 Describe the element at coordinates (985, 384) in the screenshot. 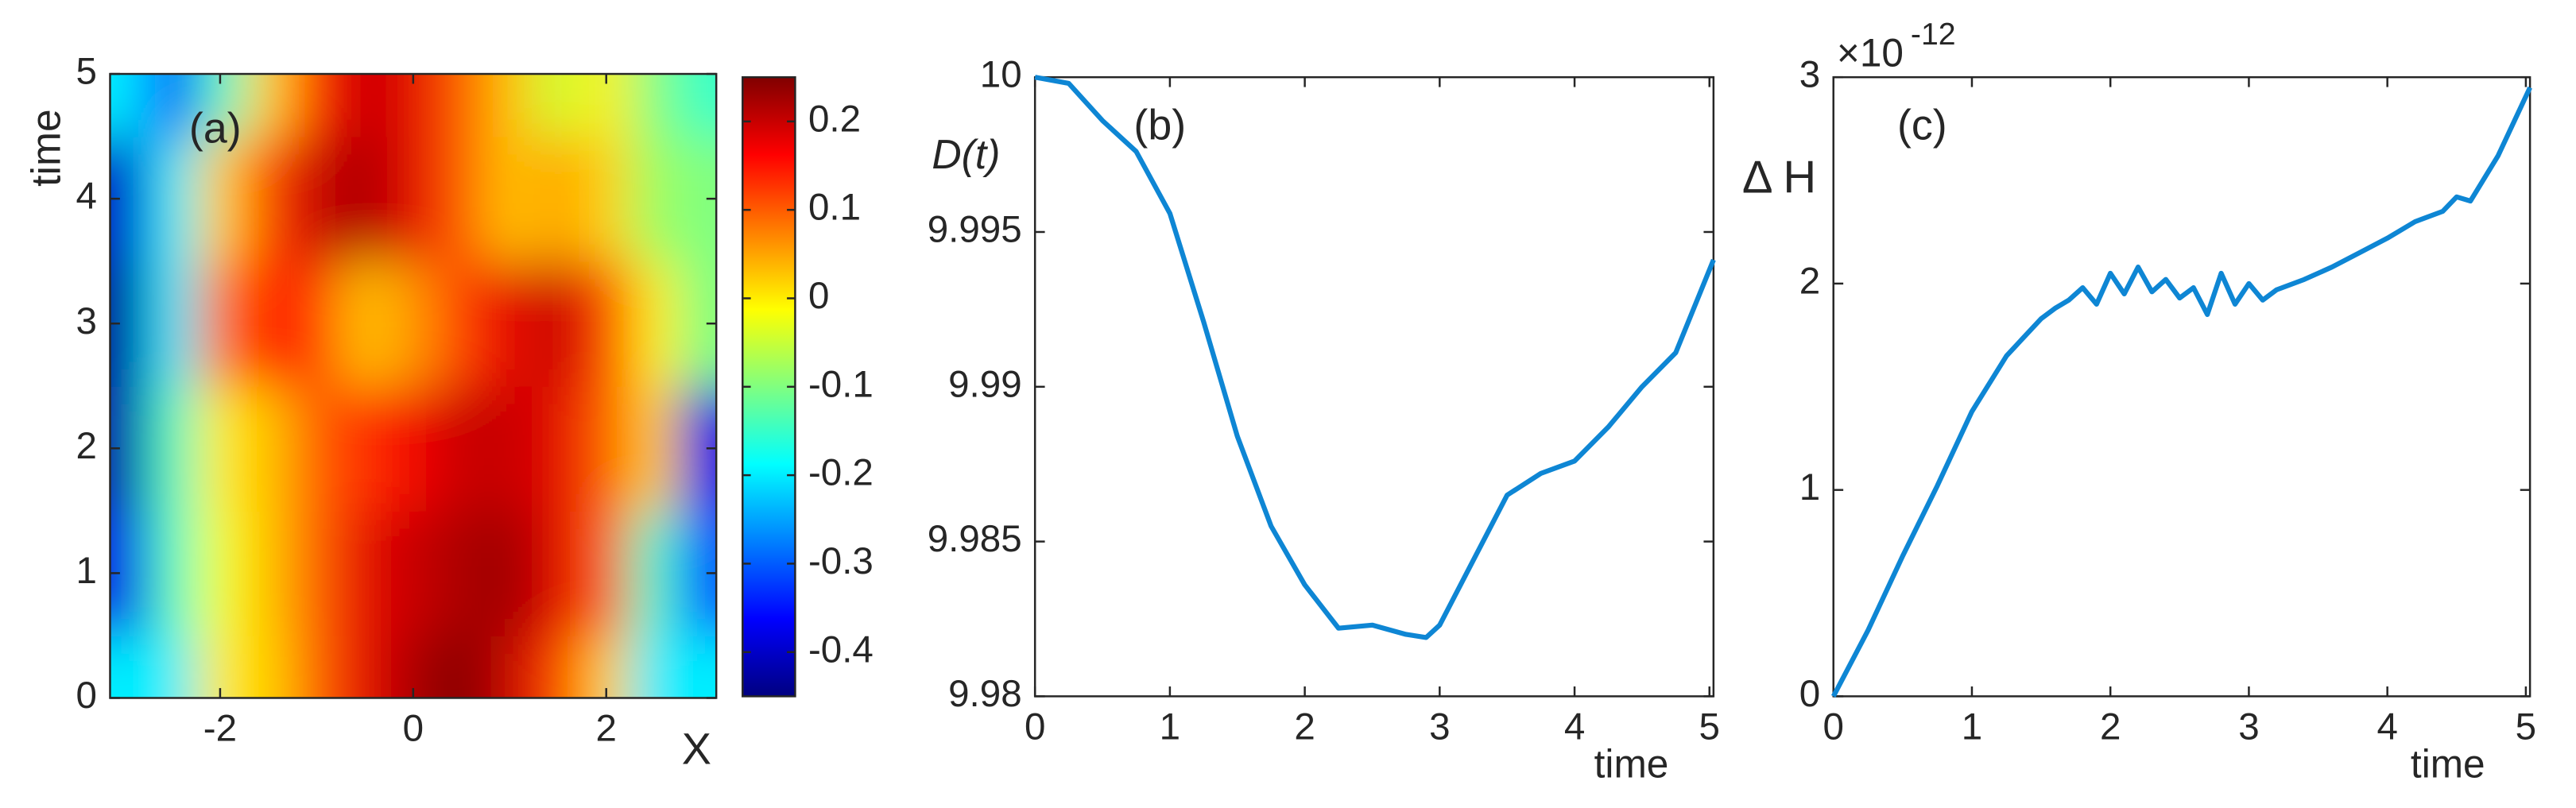

I see `y-tick-label: 9.99` at that location.